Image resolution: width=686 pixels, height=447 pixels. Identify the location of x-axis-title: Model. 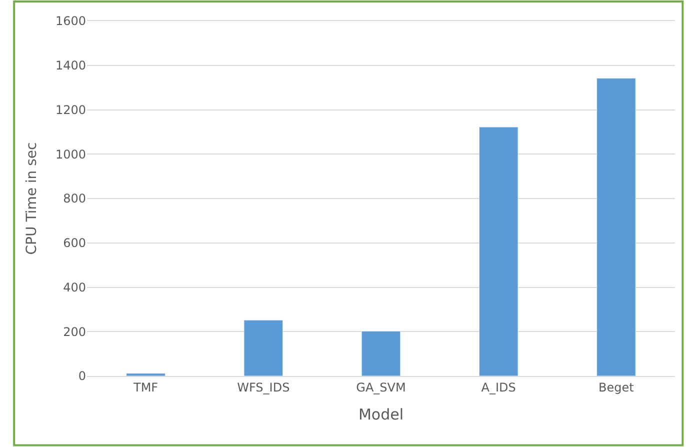
(381, 414).